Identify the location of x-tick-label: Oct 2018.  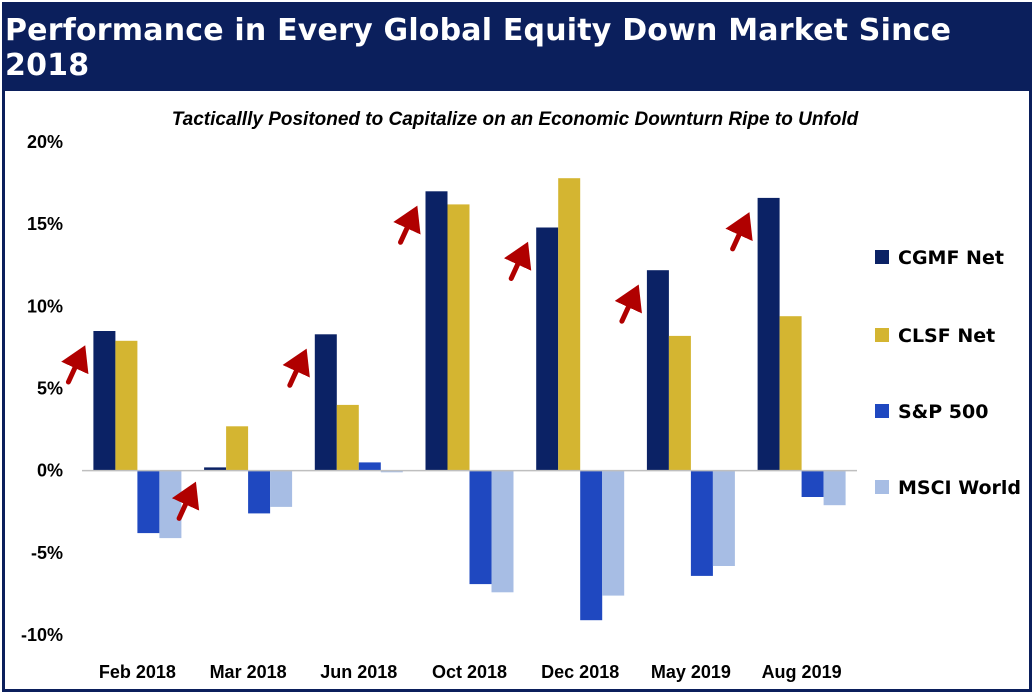
(469, 672).